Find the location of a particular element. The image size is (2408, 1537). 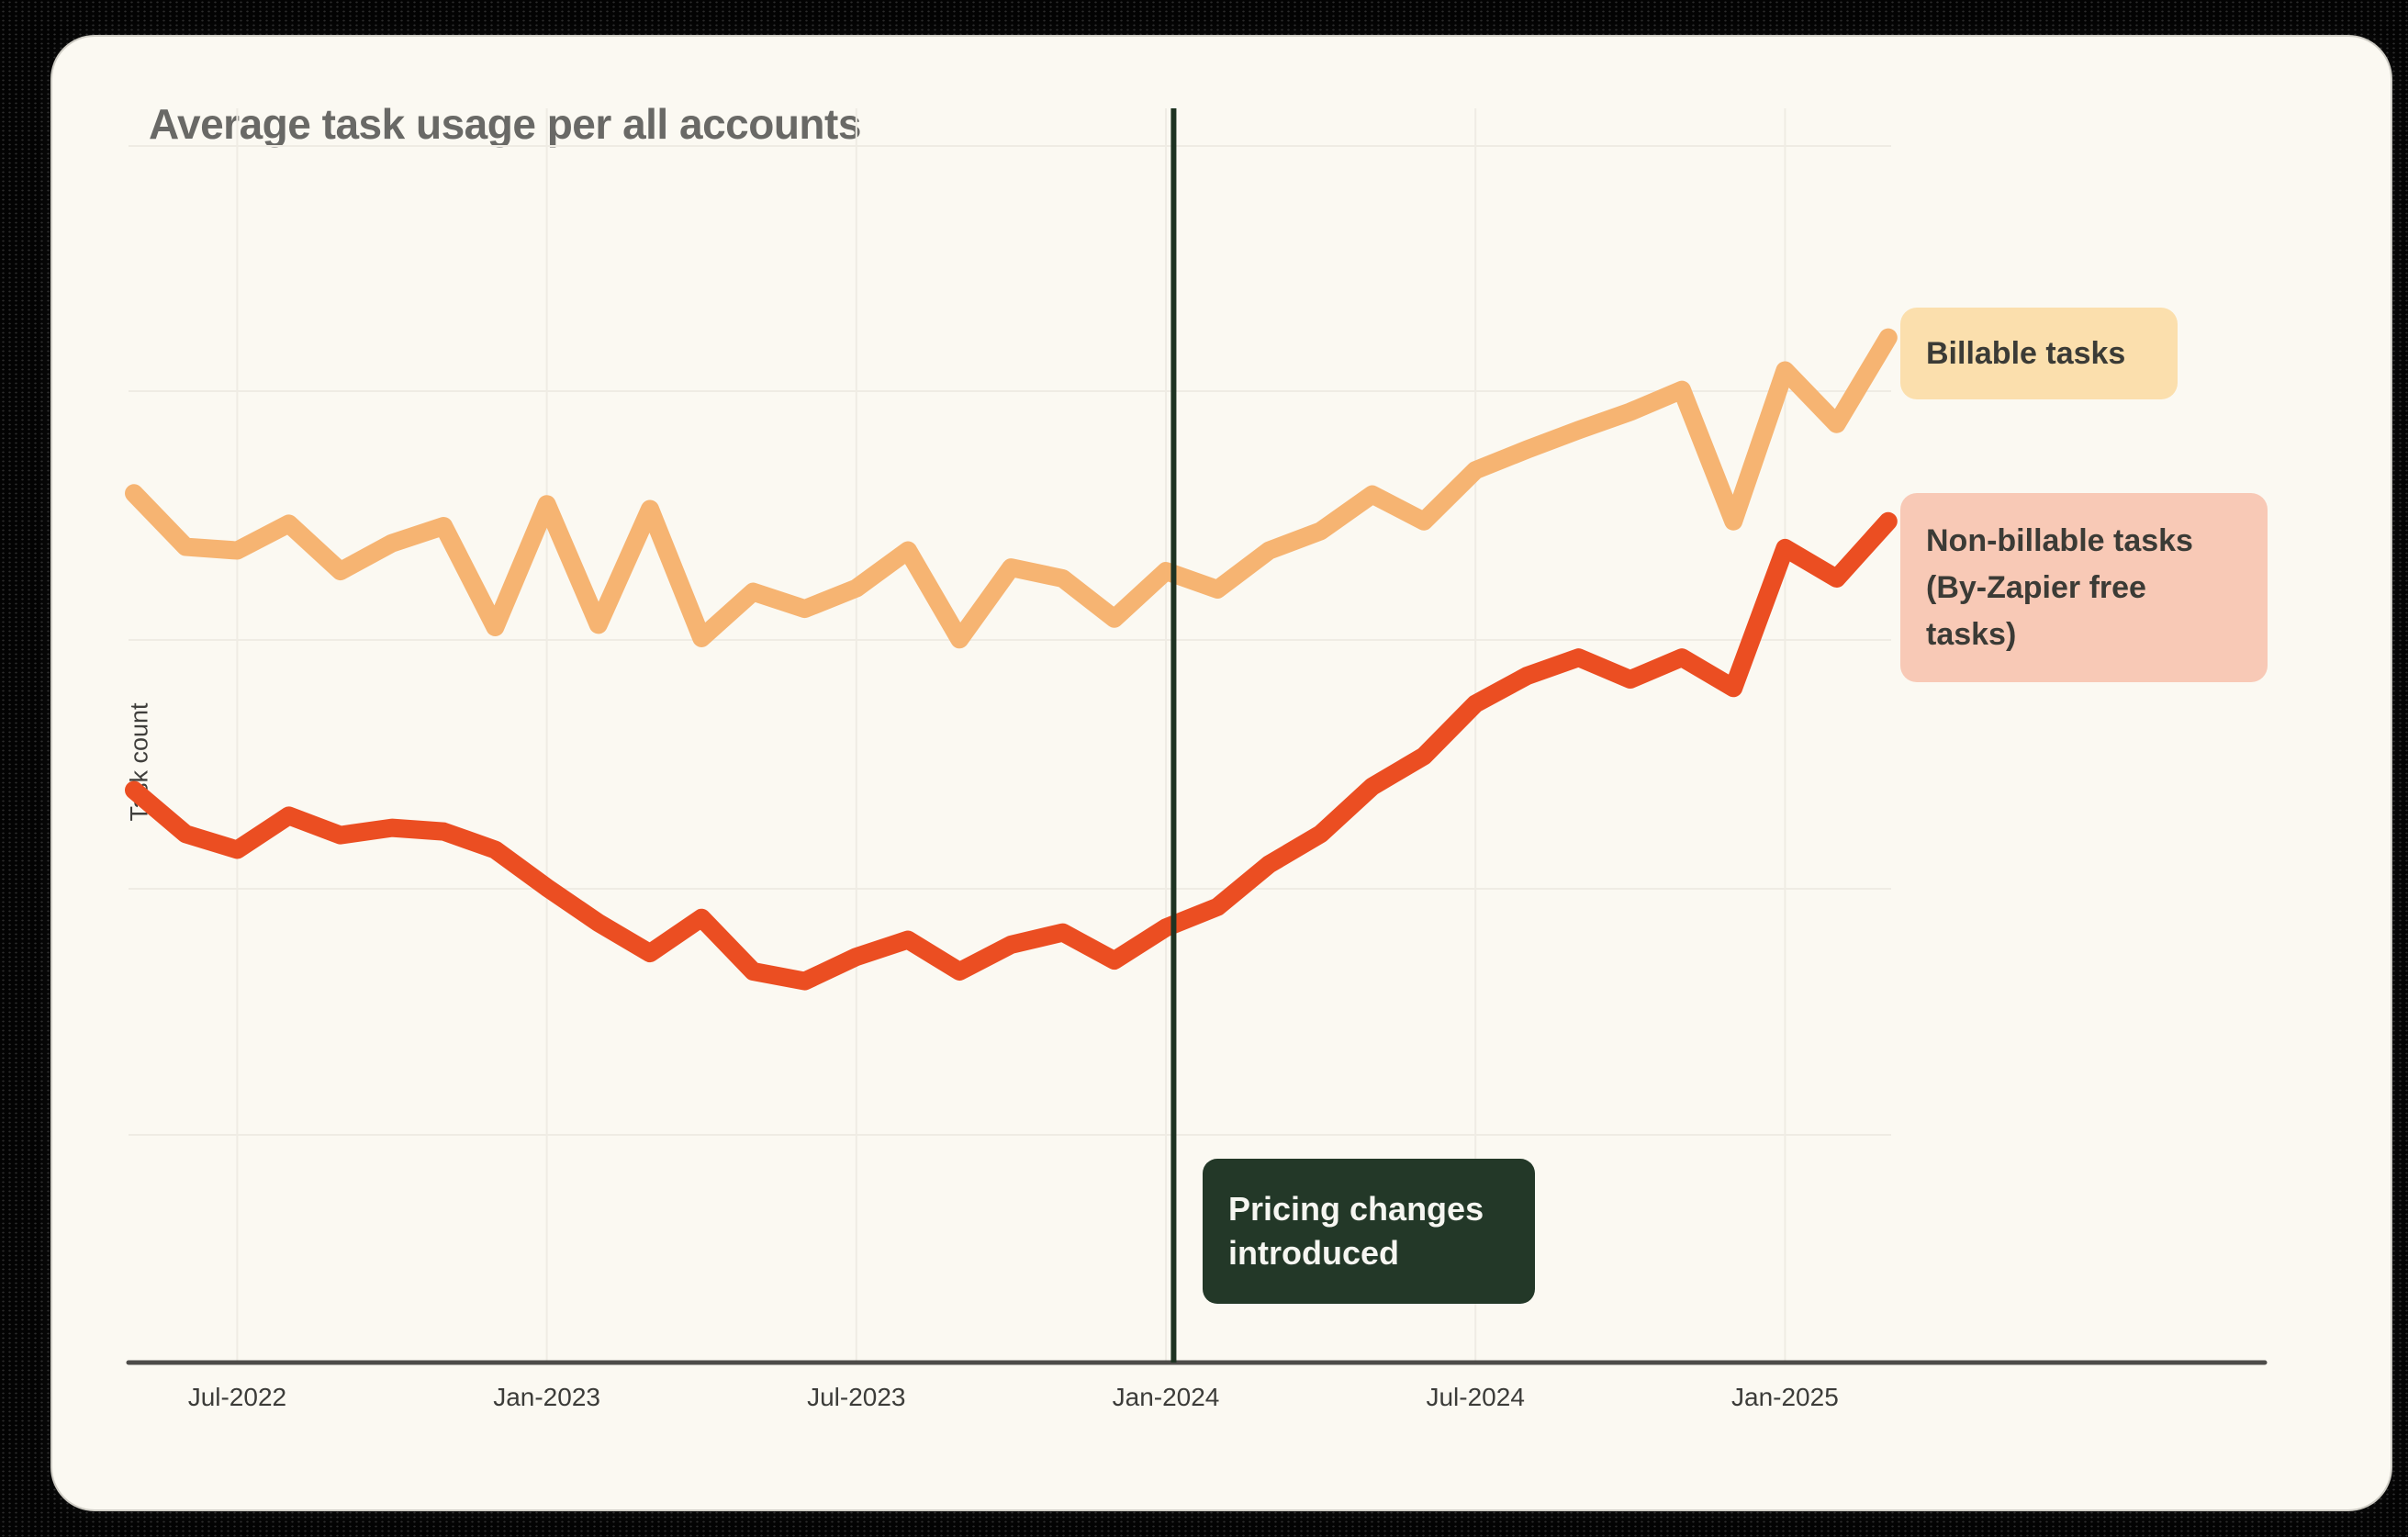

pricing-changes-annotation: Pricing changes introduced is located at coordinates (1369, 1231).